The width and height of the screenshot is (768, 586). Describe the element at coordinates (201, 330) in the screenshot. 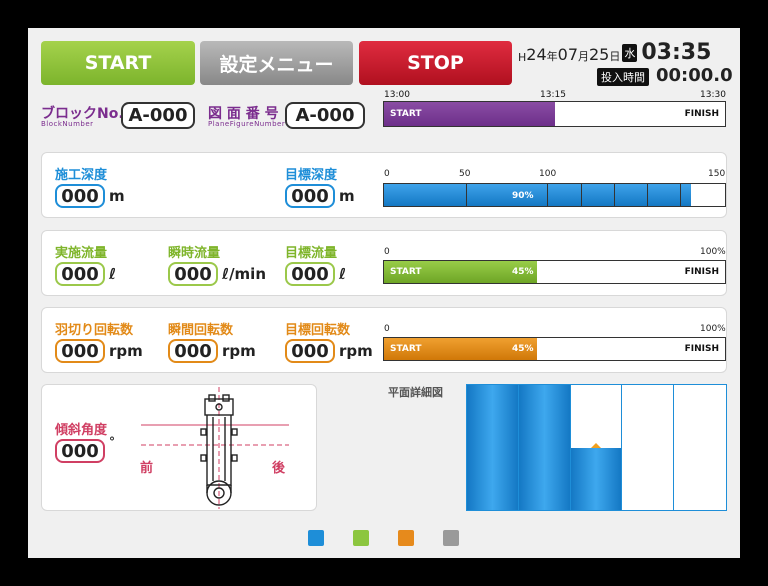

I see `instant-rotation-label: 瞬間回転数` at that location.